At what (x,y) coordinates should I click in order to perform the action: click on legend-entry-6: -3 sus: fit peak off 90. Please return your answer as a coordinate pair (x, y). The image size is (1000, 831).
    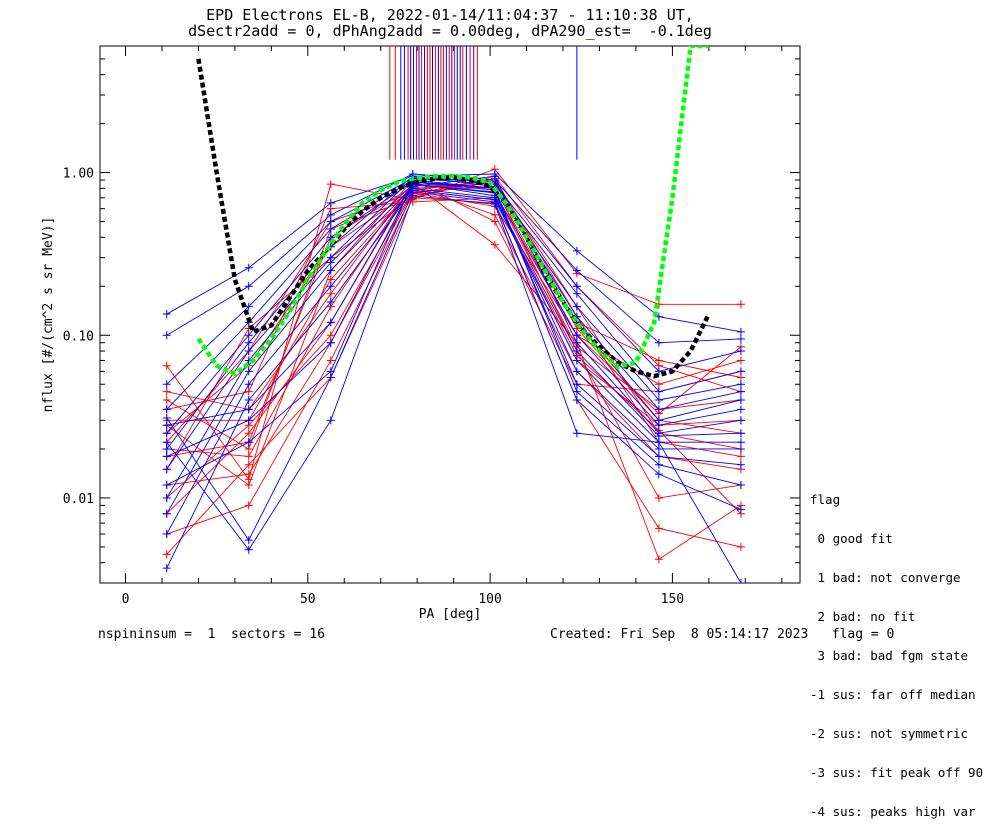
    Looking at the image, I should click on (897, 772).